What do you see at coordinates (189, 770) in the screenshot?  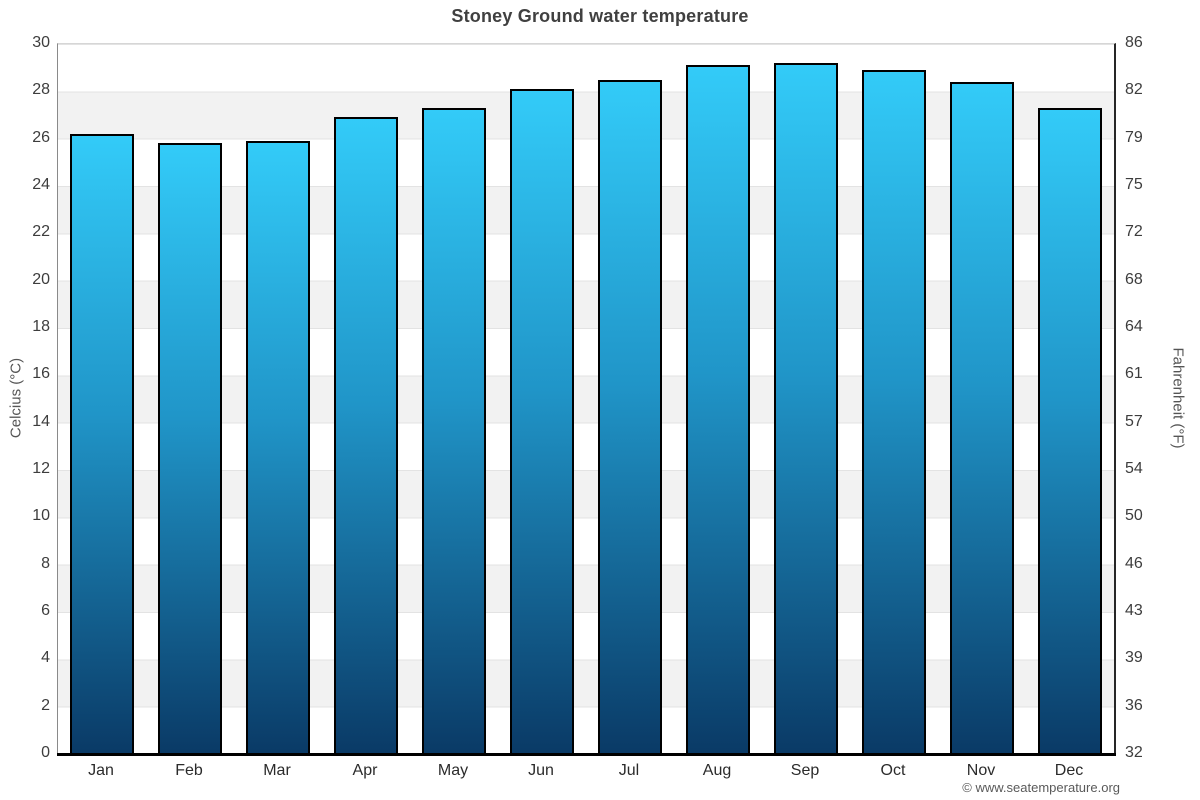 I see `x-label-feb: Feb` at bounding box center [189, 770].